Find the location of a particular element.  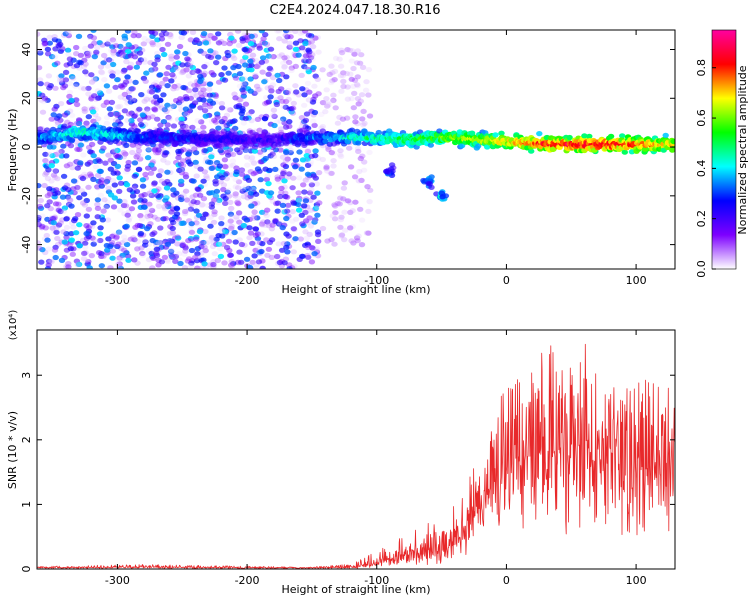

snr-multiplier-label: (x10⁴) is located at coordinates (13, 325).